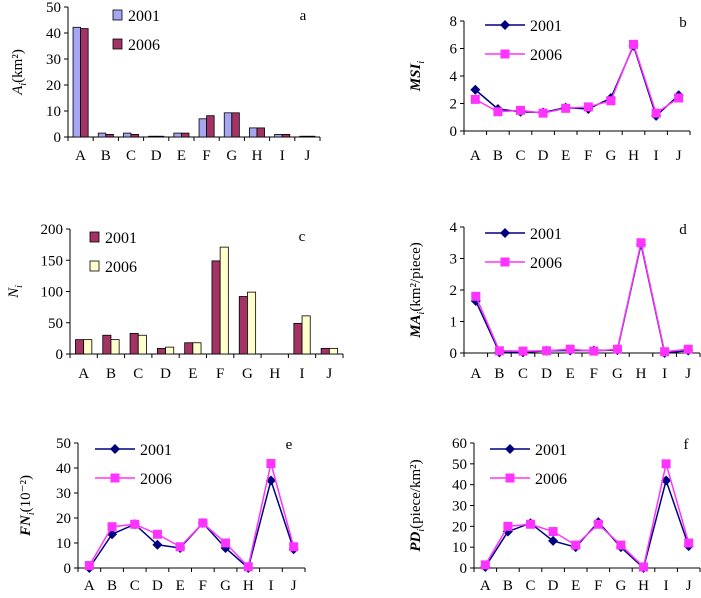 The image size is (701, 598). Describe the element at coordinates (224, 300) in the screenshot. I see `bar-2006-F` at that location.